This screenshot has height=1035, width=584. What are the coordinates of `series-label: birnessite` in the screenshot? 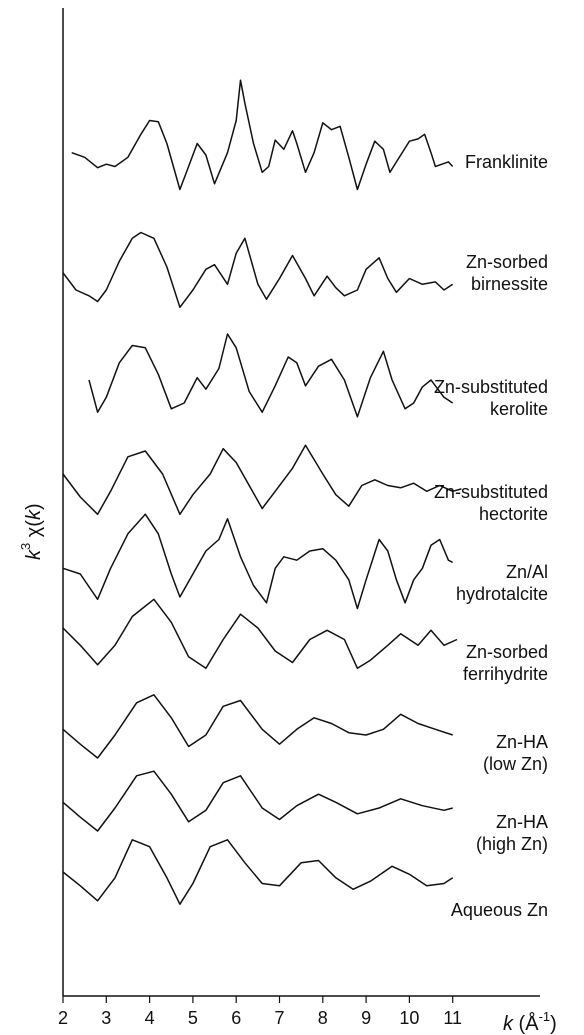 It's located at (509, 284).